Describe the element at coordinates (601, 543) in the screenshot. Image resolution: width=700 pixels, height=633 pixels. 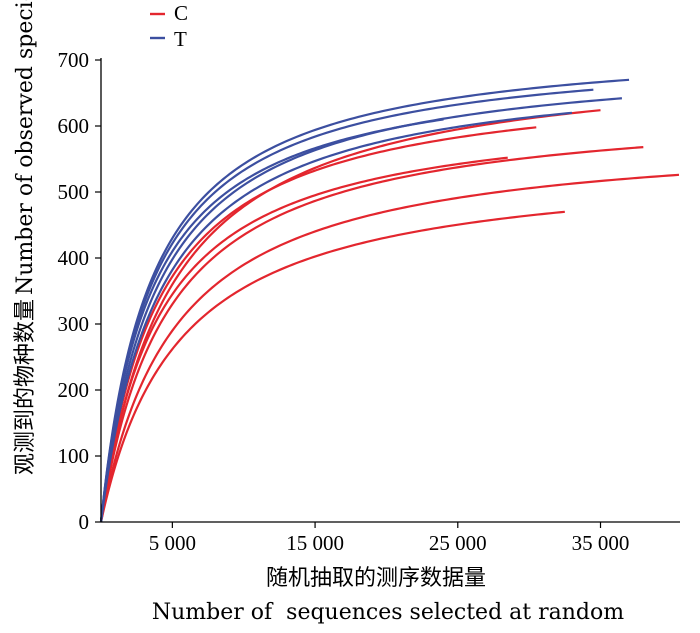
I see `x-tick-label: 35 000` at that location.